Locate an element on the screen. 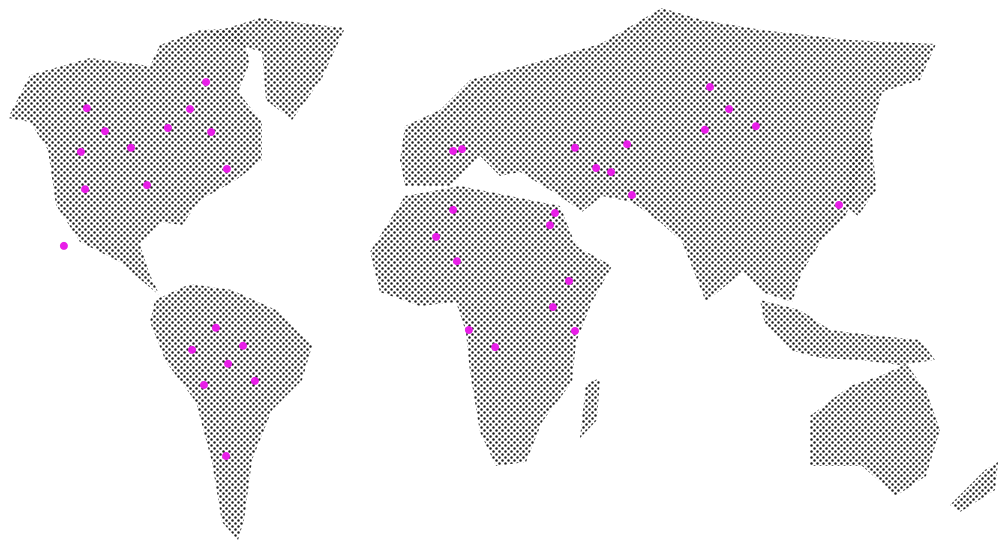 The height and width of the screenshot is (545, 1000). greenland is located at coordinates (275, 69).